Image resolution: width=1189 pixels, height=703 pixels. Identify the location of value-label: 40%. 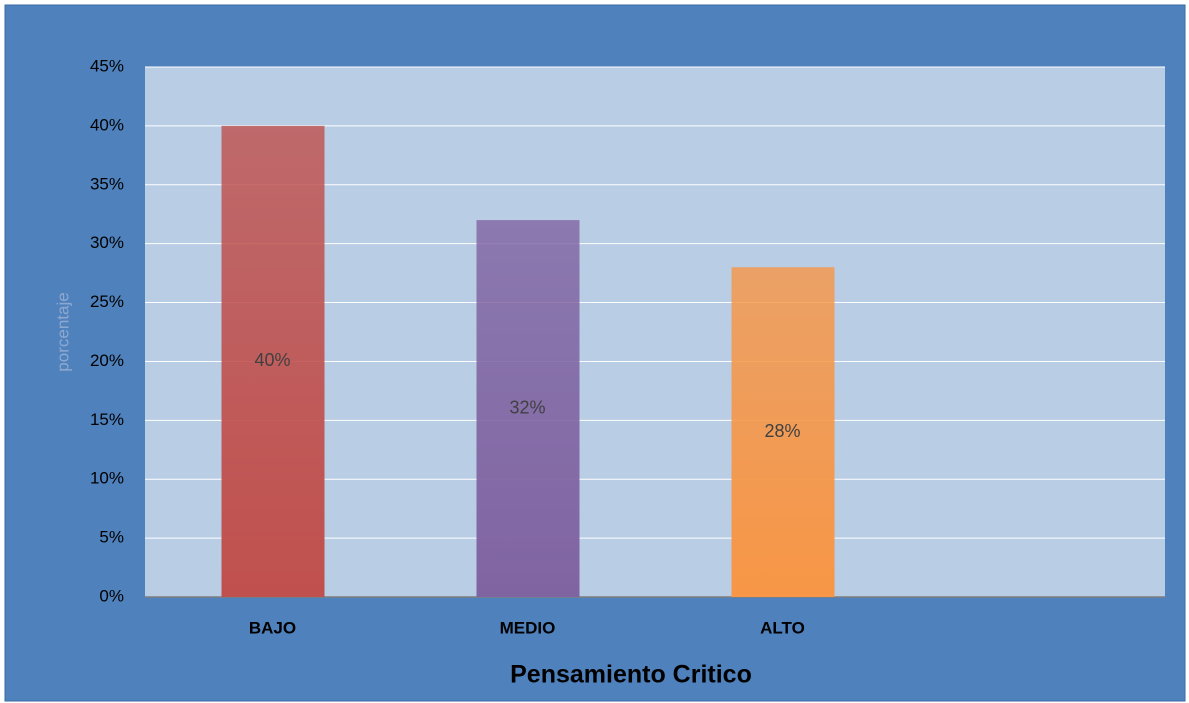
(272, 360).